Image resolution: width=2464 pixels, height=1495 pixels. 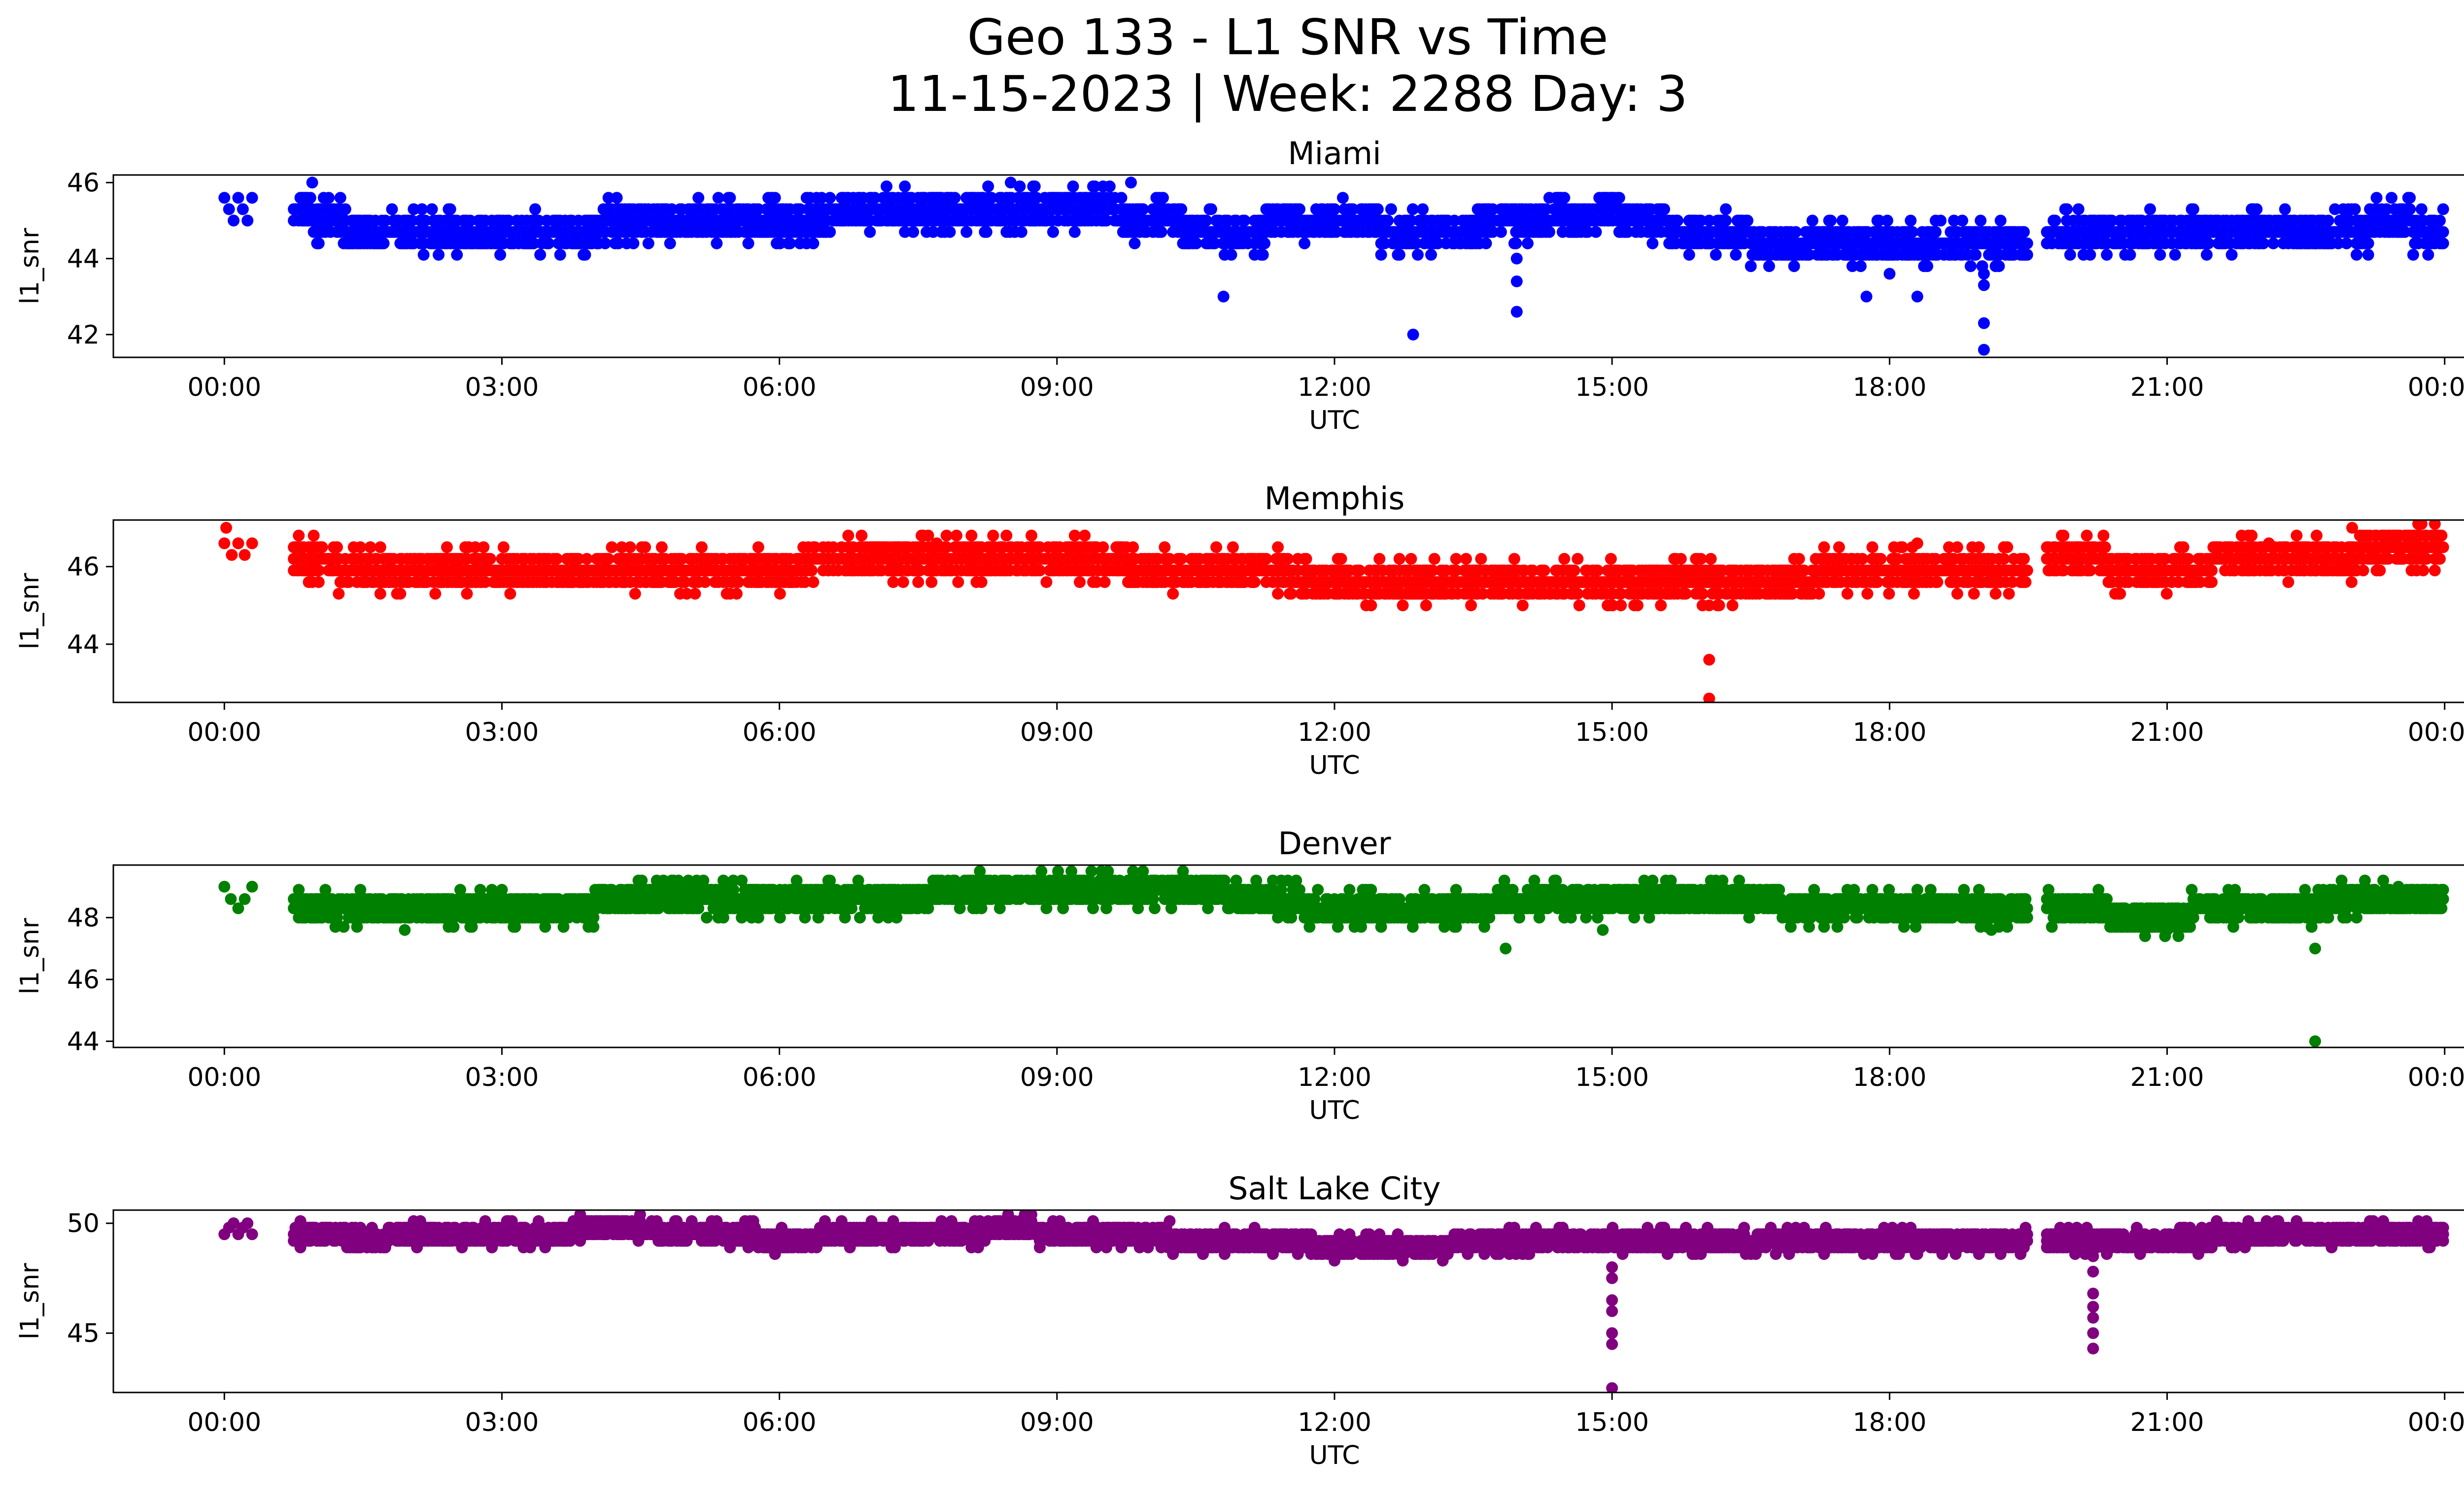 I want to click on axes-frame, so click(x=1288, y=266).